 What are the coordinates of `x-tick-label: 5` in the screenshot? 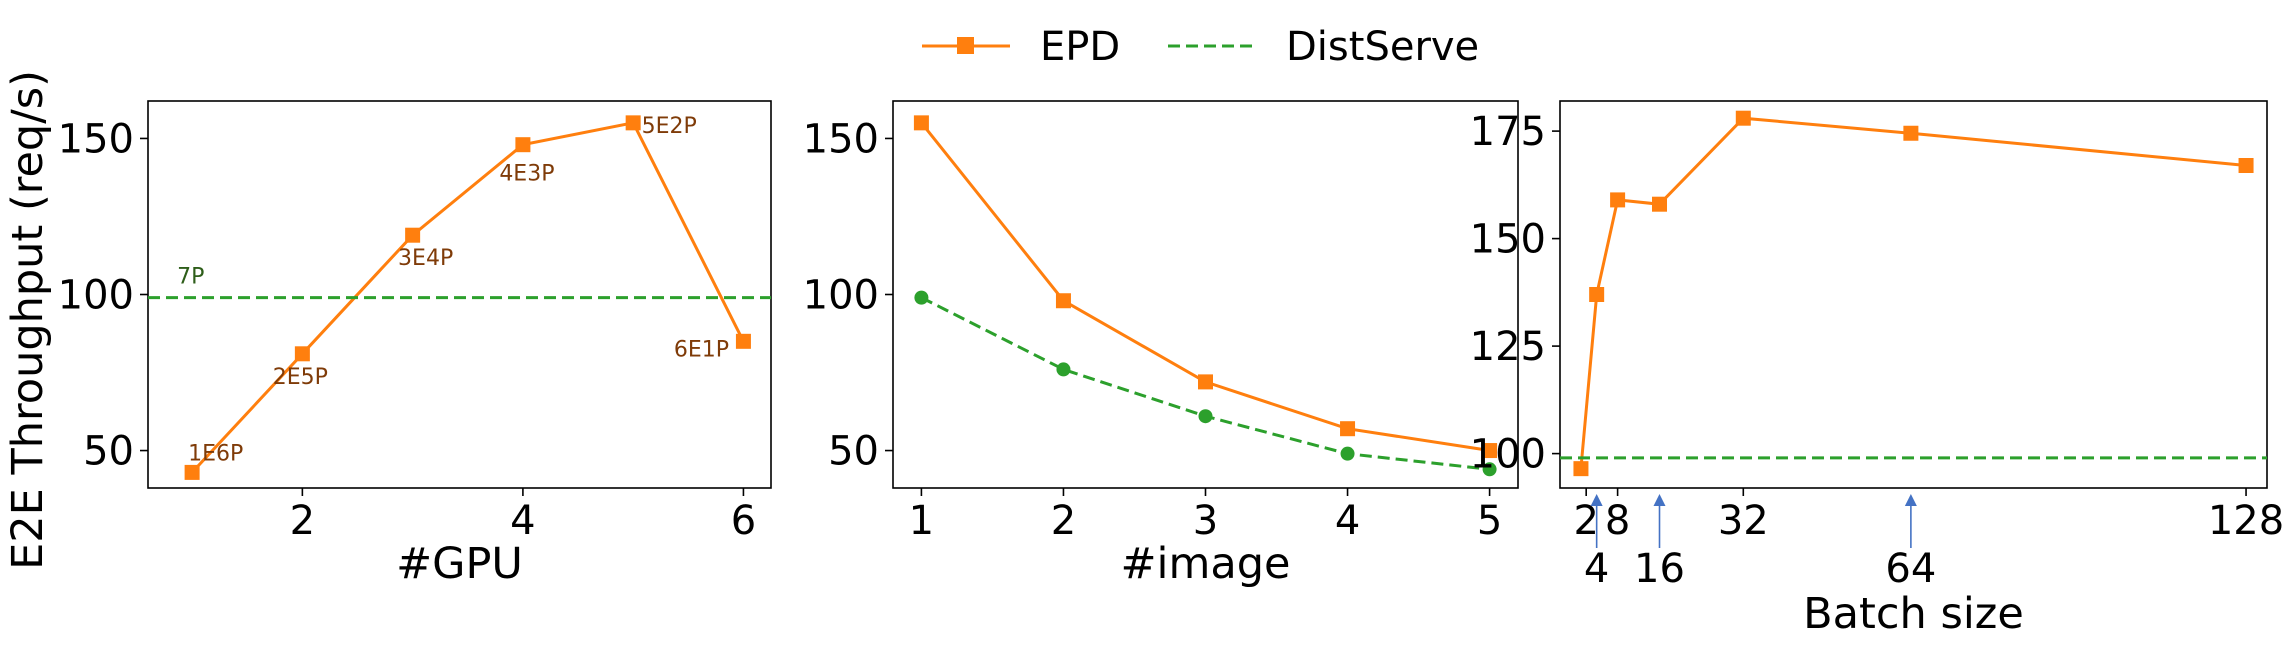 It's located at (1489, 521).